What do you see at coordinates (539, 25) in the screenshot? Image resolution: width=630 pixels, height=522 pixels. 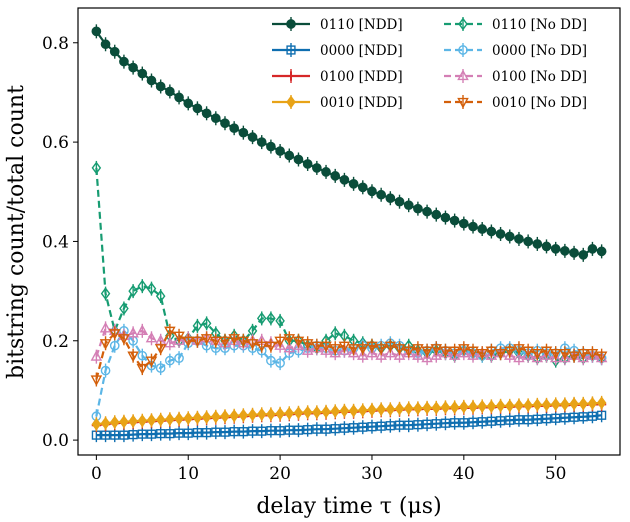 I see `legend-label: 0110 [No DD]` at bounding box center [539, 25].